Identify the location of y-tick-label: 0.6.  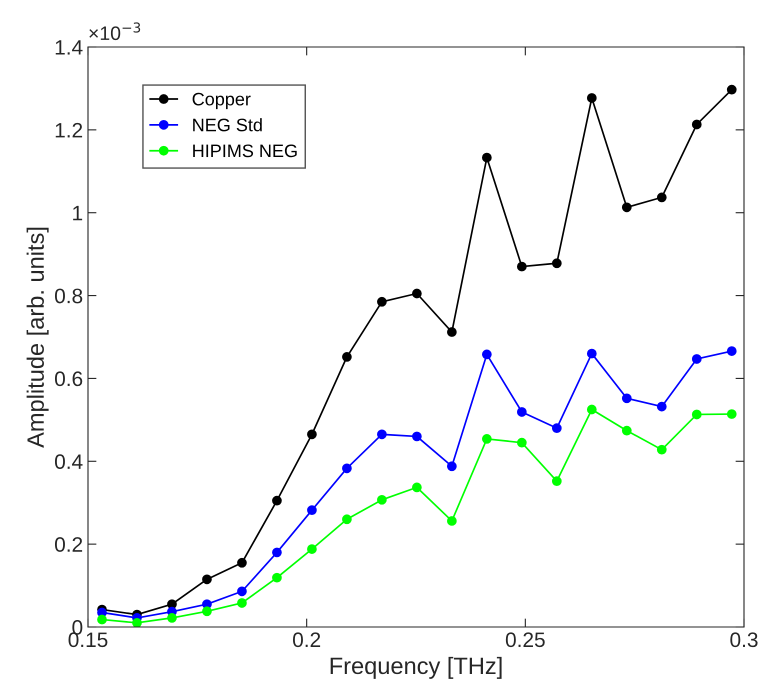
(68, 378).